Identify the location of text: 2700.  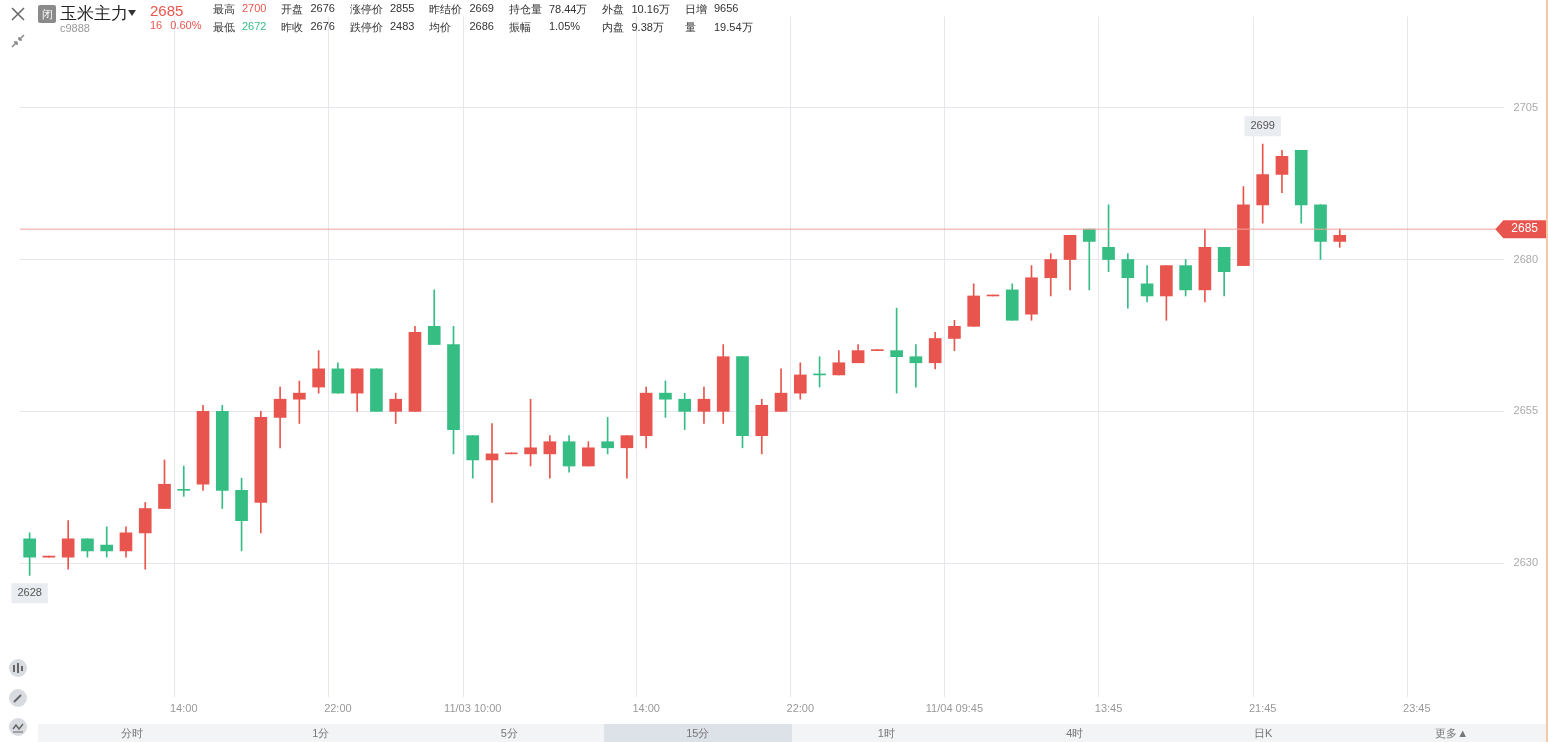
(254, 9).